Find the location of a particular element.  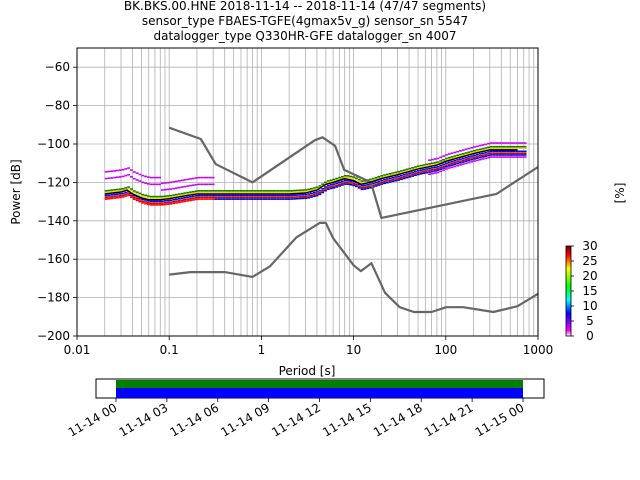

colorbar-tick-label: 30 is located at coordinates (589, 246).